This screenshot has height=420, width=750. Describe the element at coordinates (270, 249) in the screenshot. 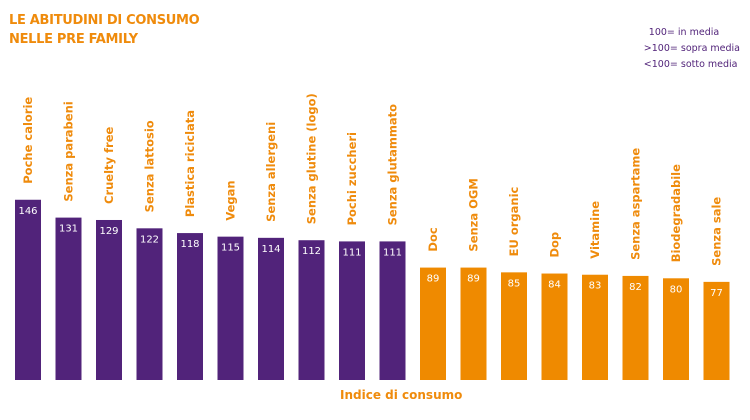

I see `data-label: 114` at that location.